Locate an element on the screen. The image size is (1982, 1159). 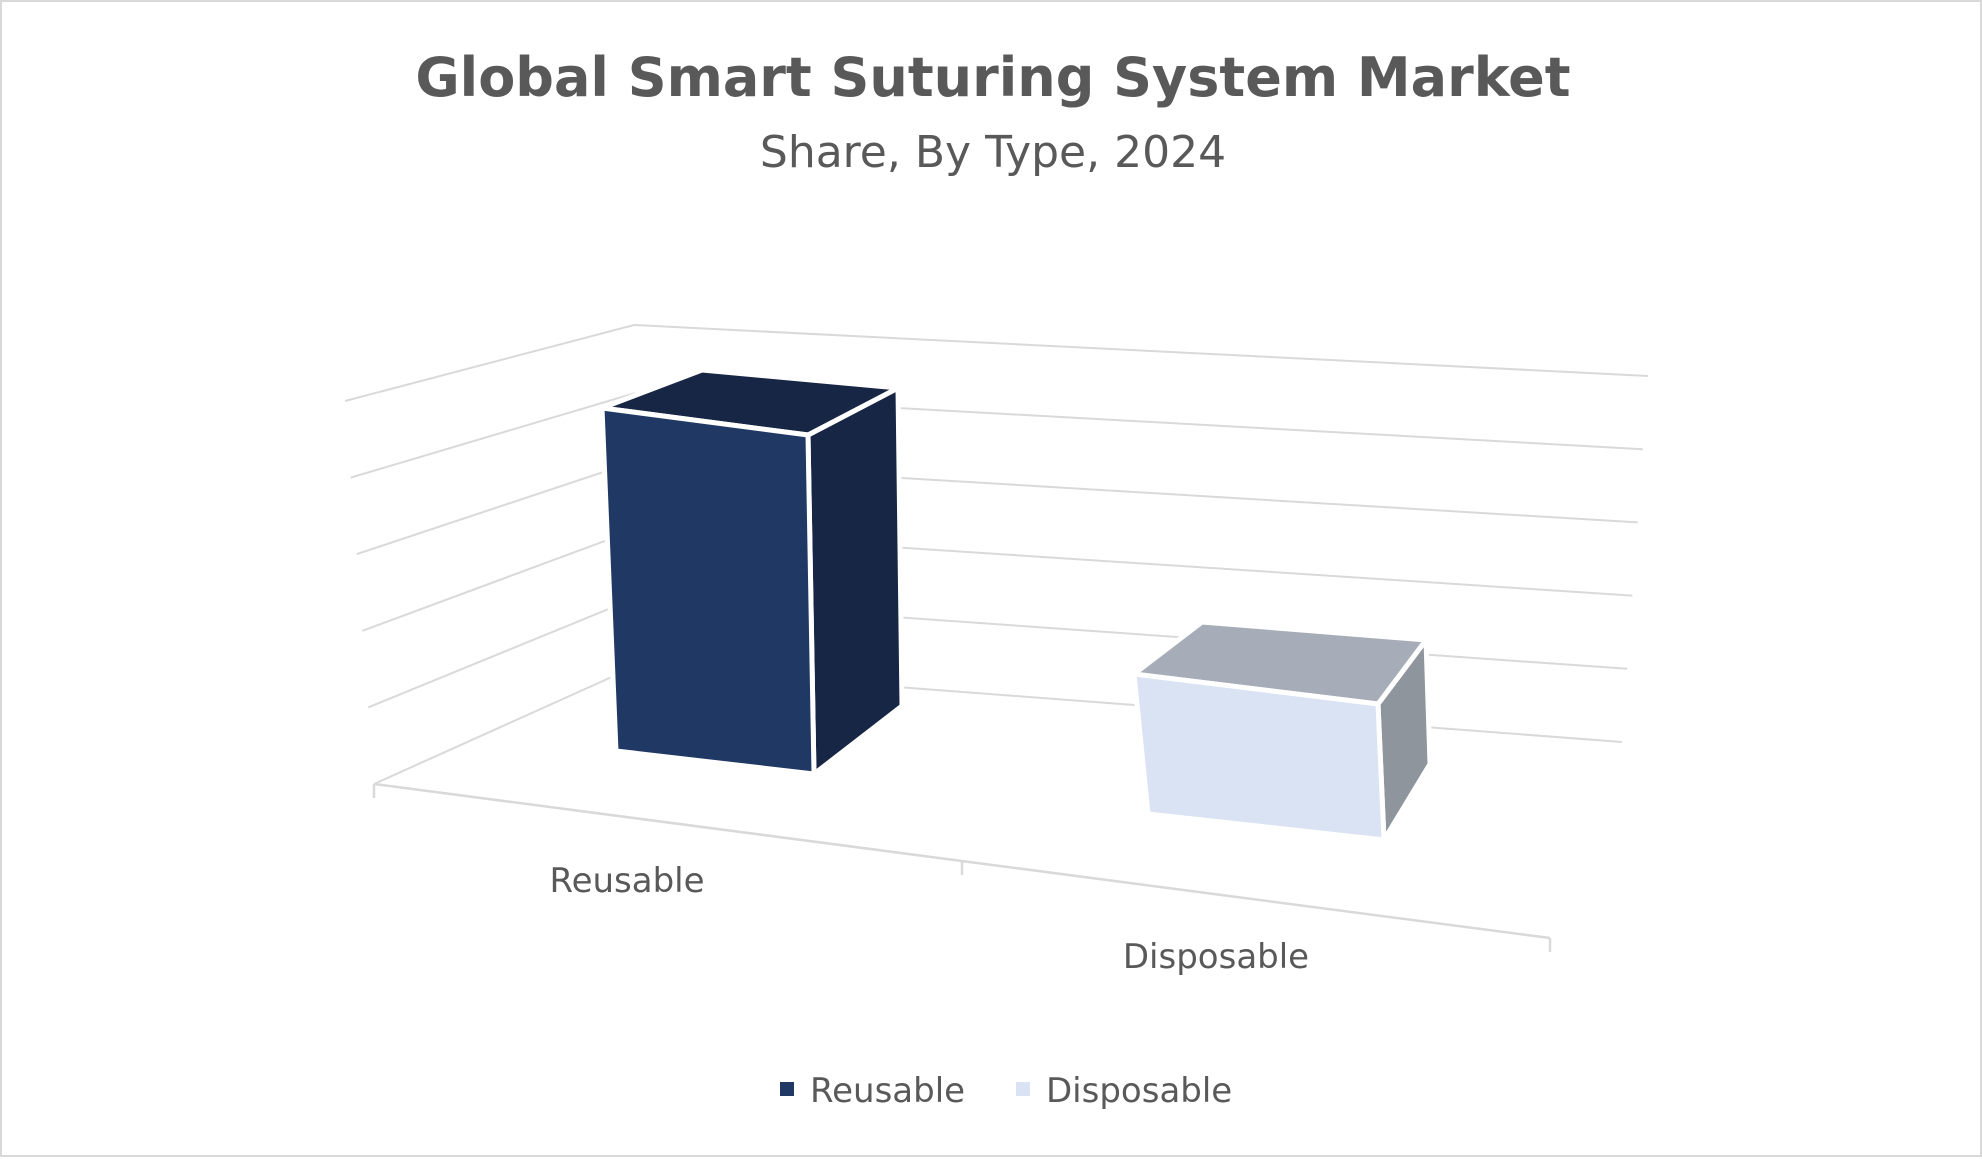
bar-disposable is located at coordinates (1280, 734).